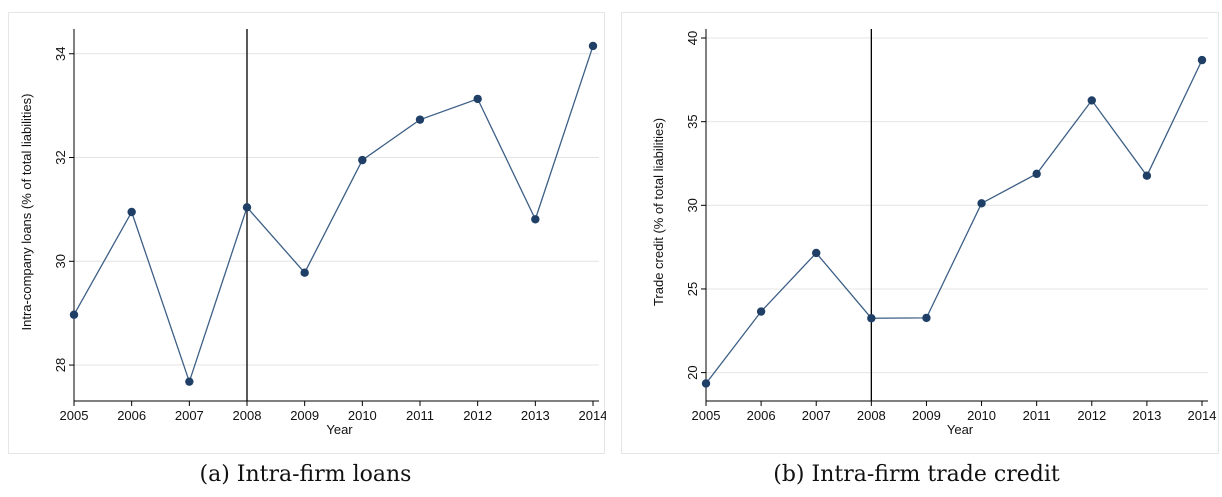 The width and height of the screenshot is (1222, 497). I want to click on y-tick-label: 28, so click(60, 365).